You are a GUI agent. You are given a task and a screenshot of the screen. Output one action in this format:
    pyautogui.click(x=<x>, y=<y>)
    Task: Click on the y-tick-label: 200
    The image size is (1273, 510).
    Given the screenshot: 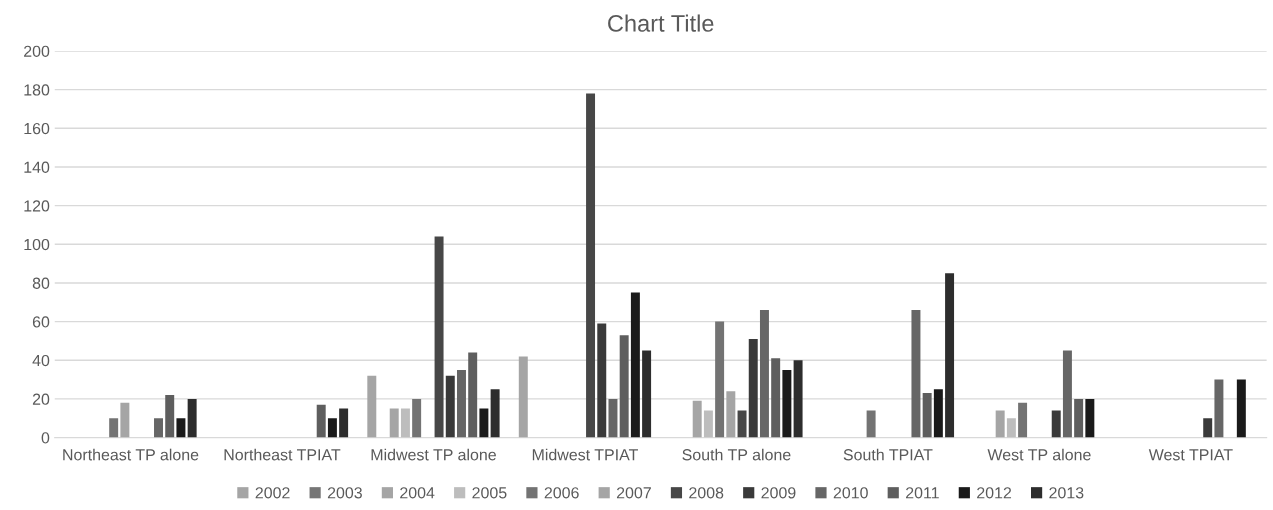 What is the action you would take?
    pyautogui.click(x=37, y=51)
    